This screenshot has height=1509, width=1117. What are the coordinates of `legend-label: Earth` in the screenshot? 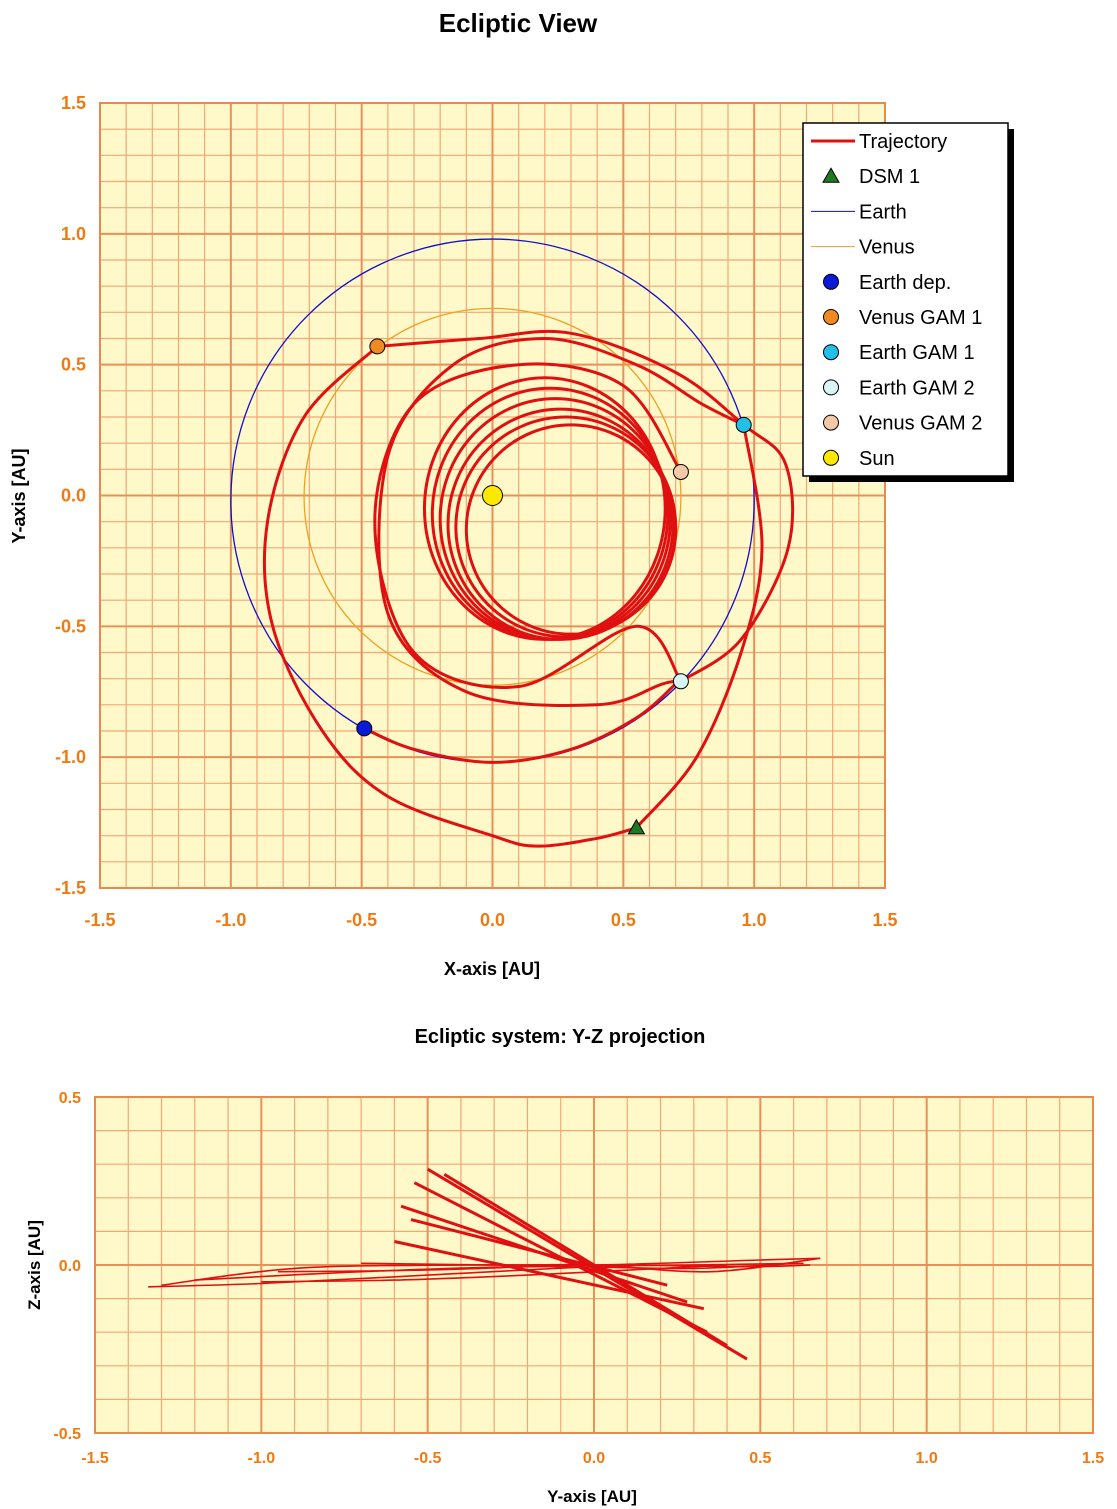 It's located at (883, 212).